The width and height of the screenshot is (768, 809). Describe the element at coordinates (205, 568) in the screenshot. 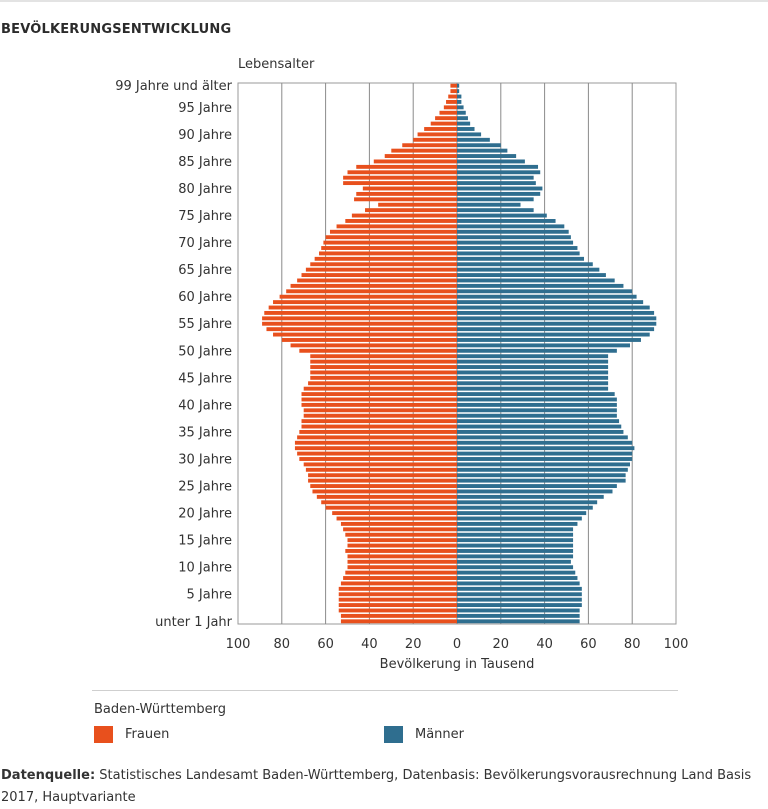

I see `y-tick-label: 10 Jahre` at that location.